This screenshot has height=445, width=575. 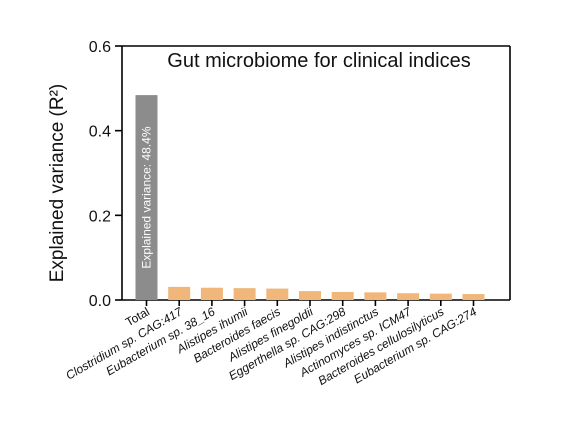 What do you see at coordinates (100, 47) in the screenshot?
I see `y-tick-label: 0.6` at bounding box center [100, 47].